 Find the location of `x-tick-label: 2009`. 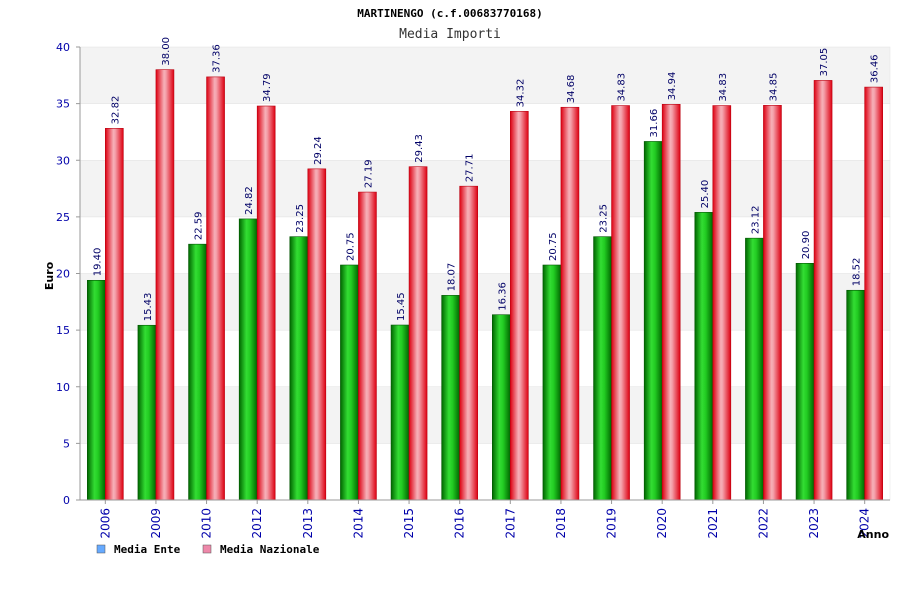

x-tick-label: 2009 is located at coordinates (156, 523).